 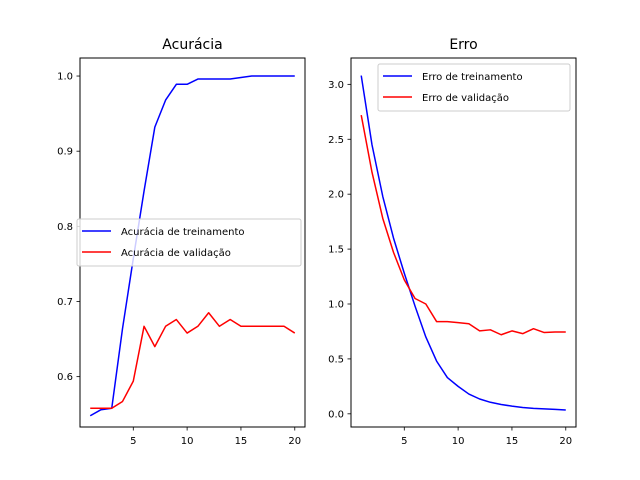 I want to click on legend-label-training: Acurácia de treinamento, so click(x=182, y=232).